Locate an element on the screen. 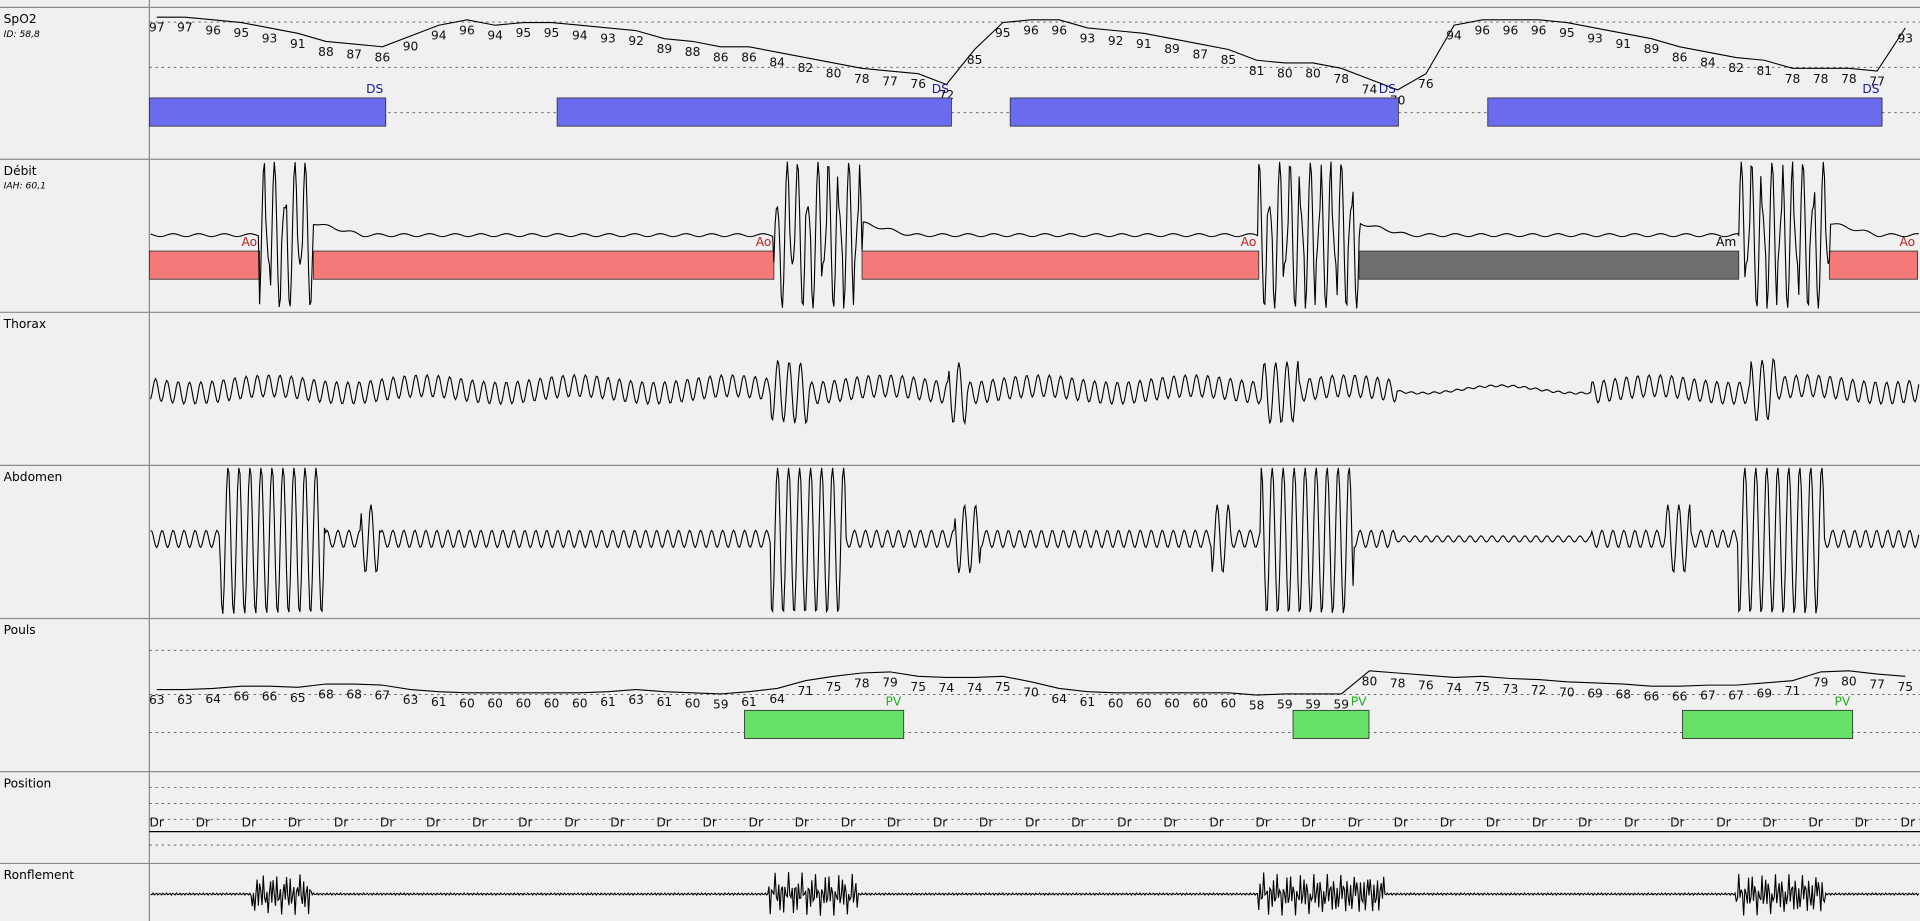 The height and width of the screenshot is (921, 1920). snore-signal is located at coordinates (1035, 894).